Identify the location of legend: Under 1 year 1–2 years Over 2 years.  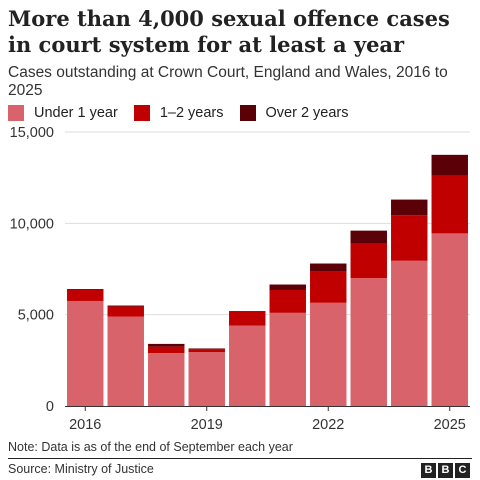
(186, 113).